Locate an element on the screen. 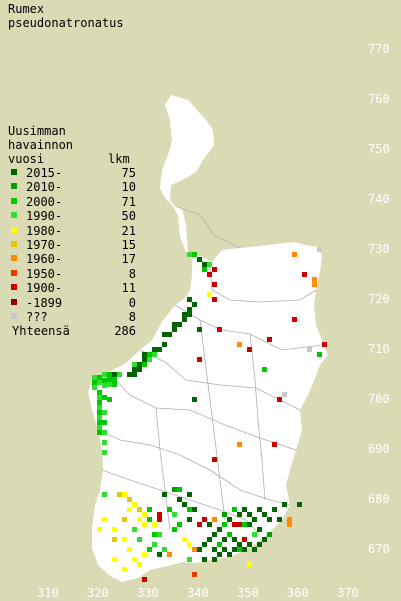  legend-row: 1960- 17 is located at coordinates (72, 259).